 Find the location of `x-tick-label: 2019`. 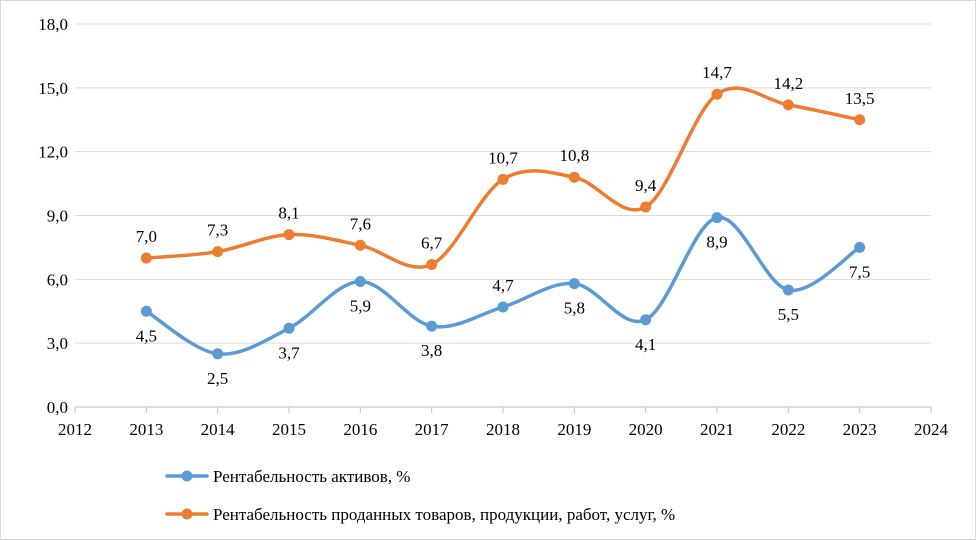

x-tick-label: 2019 is located at coordinates (574, 429).